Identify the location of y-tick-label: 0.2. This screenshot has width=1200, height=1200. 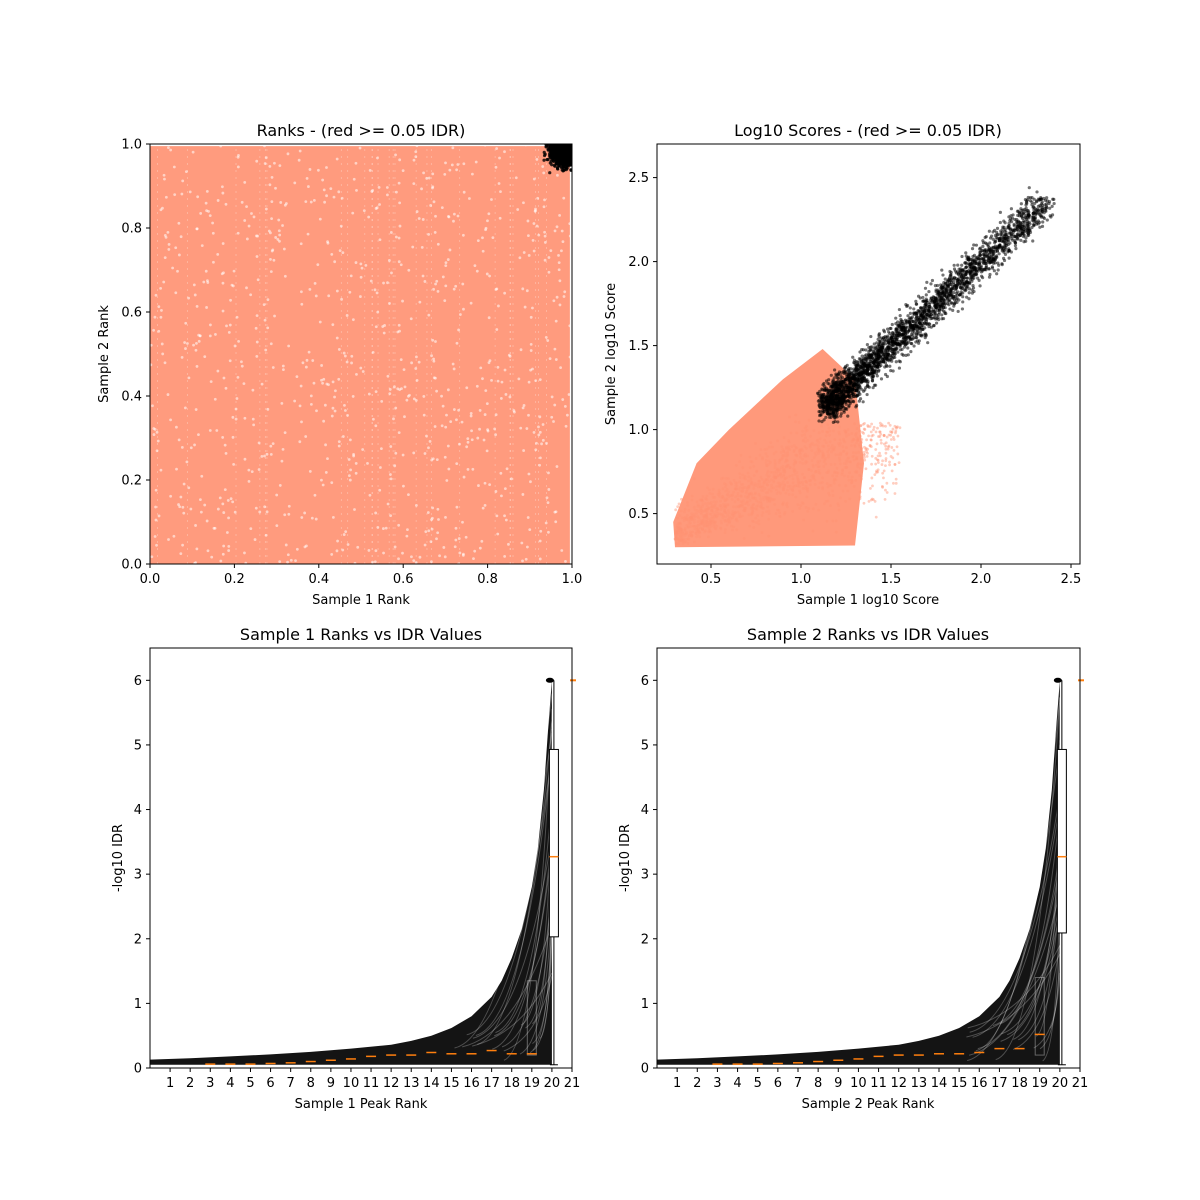
(131, 481).